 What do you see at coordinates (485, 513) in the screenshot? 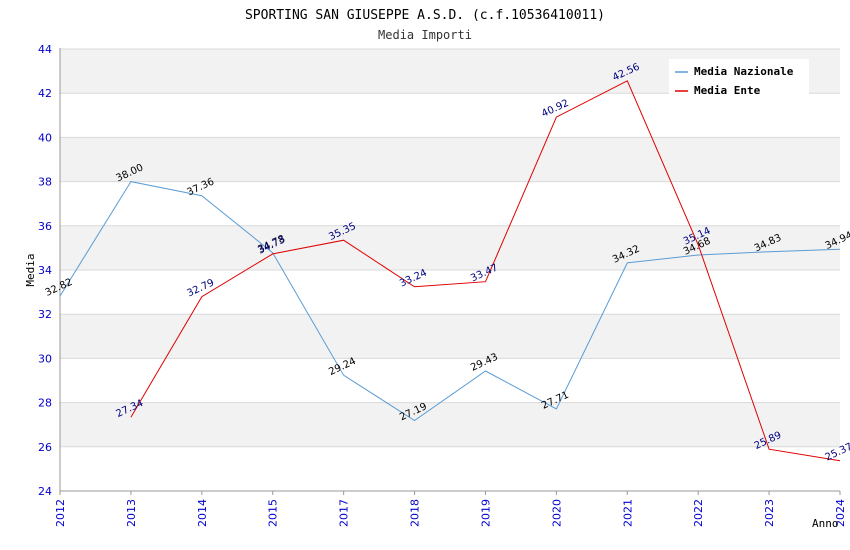
I see `x-tick-label: 2019` at bounding box center [485, 513].